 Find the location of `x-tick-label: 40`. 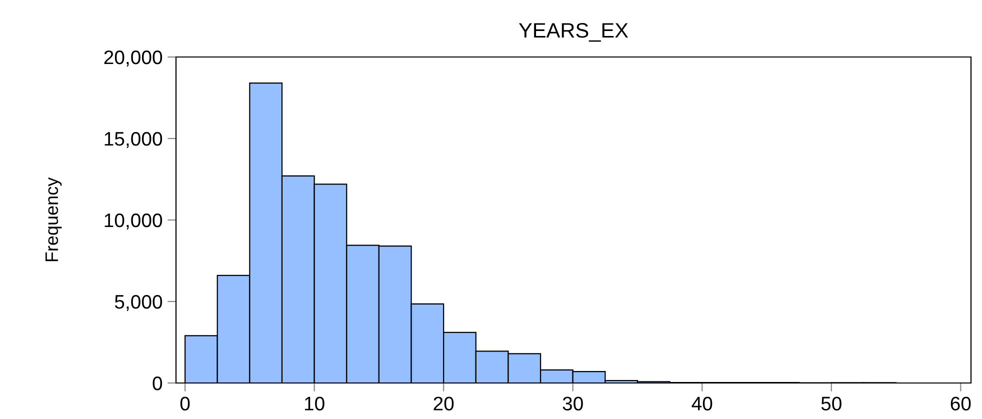

x-tick-label: 40 is located at coordinates (702, 403).